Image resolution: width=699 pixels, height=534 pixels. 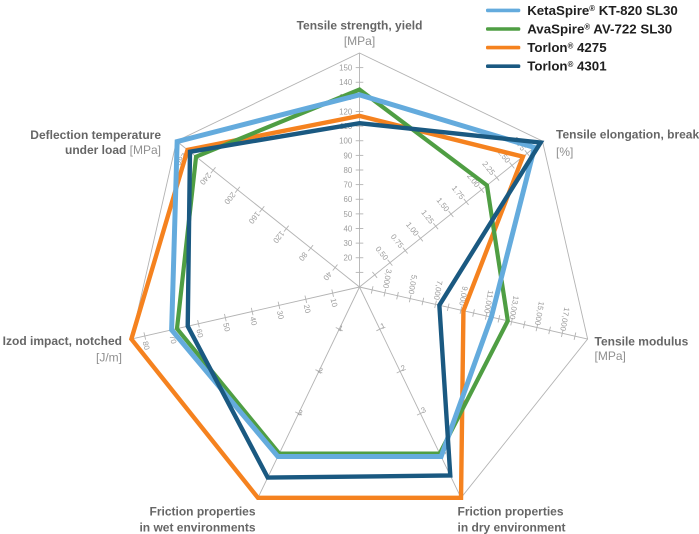 I want to click on svg-text: 5,000, so click(x=412, y=284).